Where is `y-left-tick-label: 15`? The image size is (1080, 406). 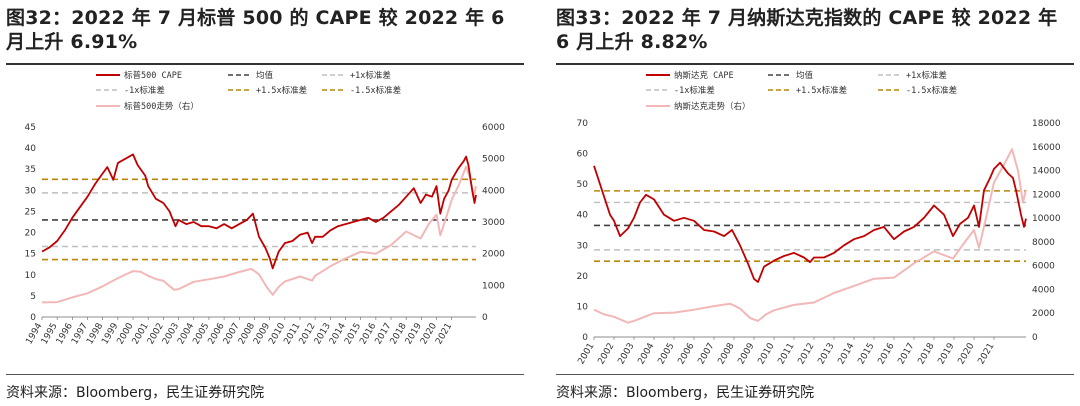 y-left-tick-label: 15 is located at coordinates (30, 255).